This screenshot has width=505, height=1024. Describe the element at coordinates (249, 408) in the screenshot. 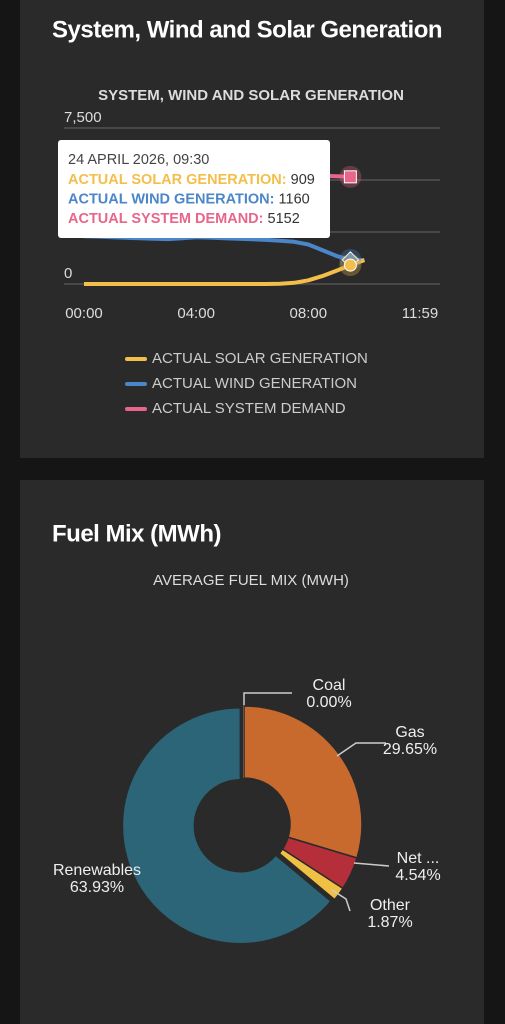

I see `legend-label: ACTUAL SYSTEM DEMAND` at that location.